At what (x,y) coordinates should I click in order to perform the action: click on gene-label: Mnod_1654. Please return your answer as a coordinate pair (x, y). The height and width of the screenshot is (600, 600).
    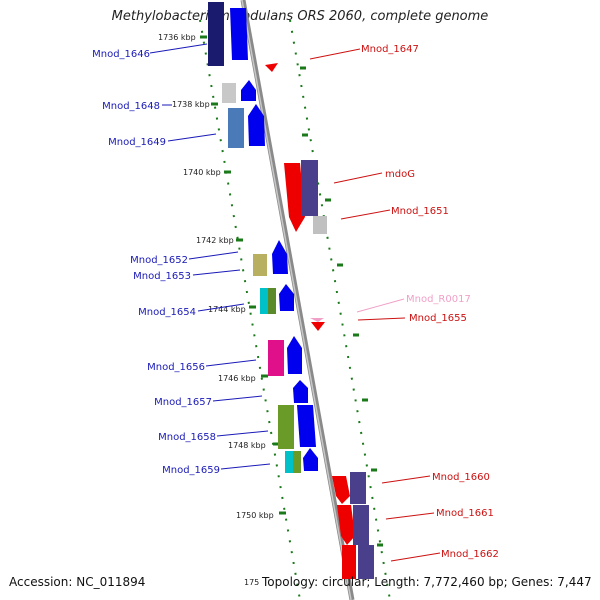
    Looking at the image, I should click on (167, 312).